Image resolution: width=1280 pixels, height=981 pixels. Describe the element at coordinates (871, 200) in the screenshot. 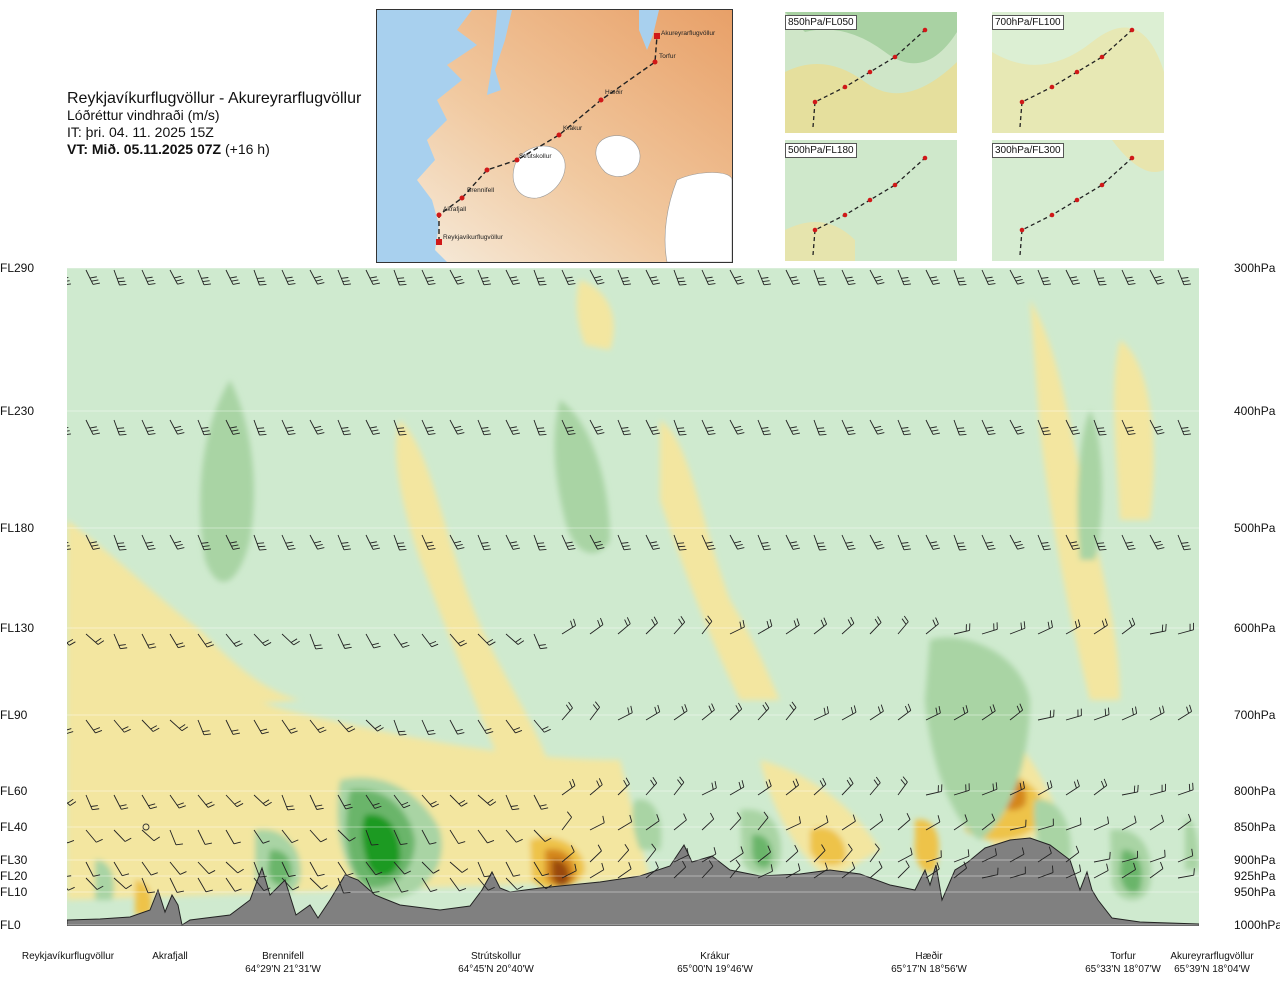

I see `thumb-500: 500hPa/FL180` at that location.